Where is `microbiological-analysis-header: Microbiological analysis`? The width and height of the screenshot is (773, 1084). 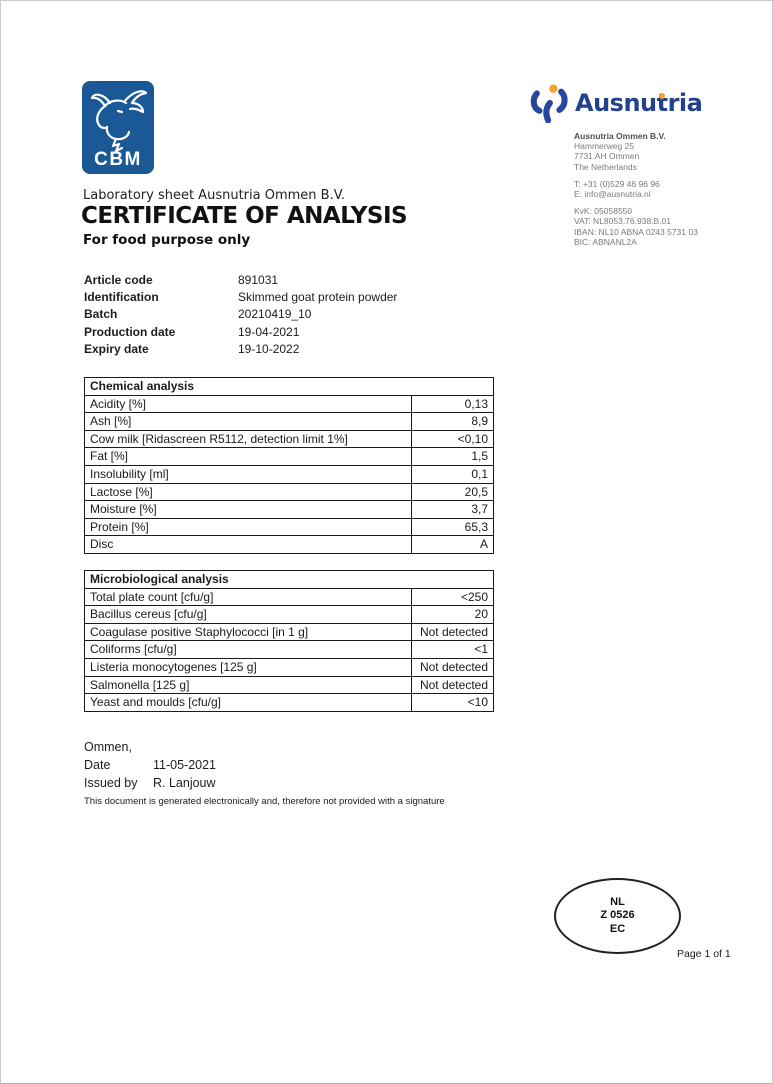
microbiological-analysis-header: Microbiological analysis is located at coordinates (289, 579).